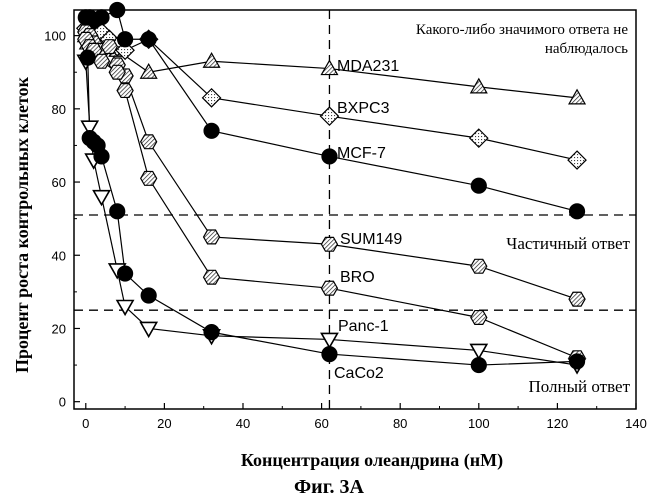 This screenshot has height=500, width=654. Describe the element at coordinates (62, 402) in the screenshot. I see `y-tick-label-0: 0` at that location.